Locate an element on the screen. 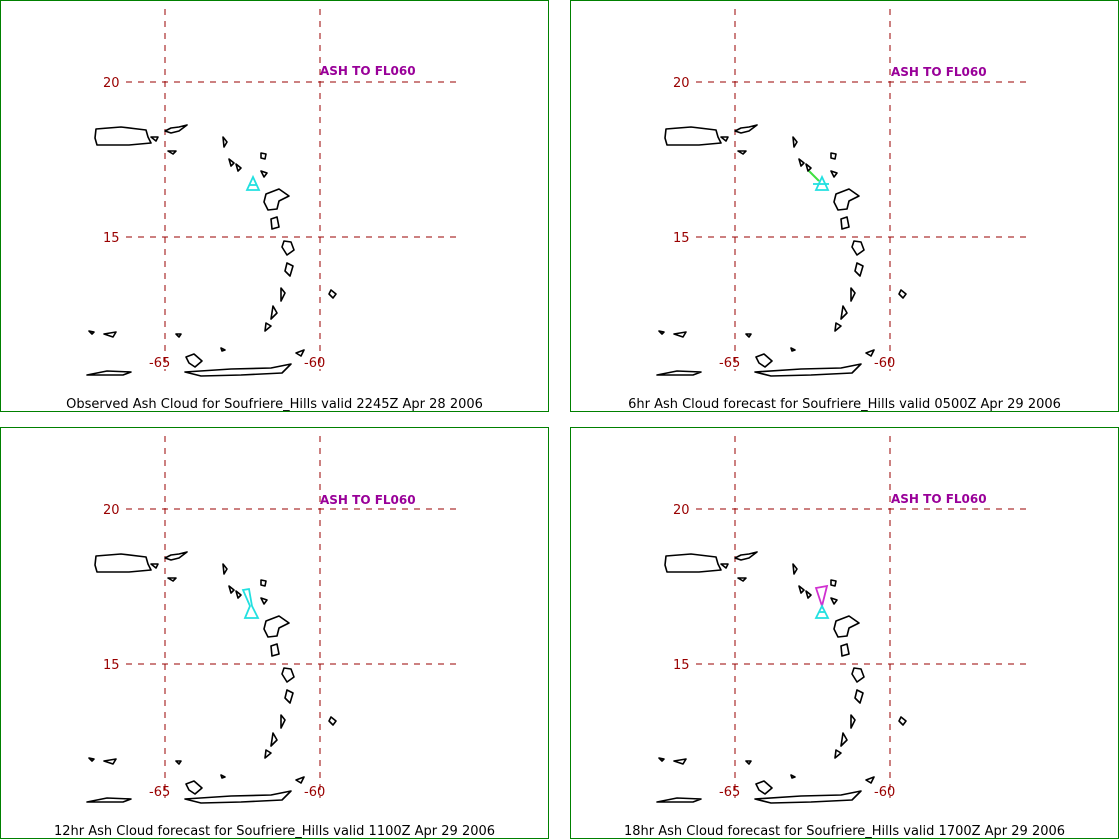 This screenshot has width=1119, height=840. ash-cloud-18hr is located at coordinates (822, 601).